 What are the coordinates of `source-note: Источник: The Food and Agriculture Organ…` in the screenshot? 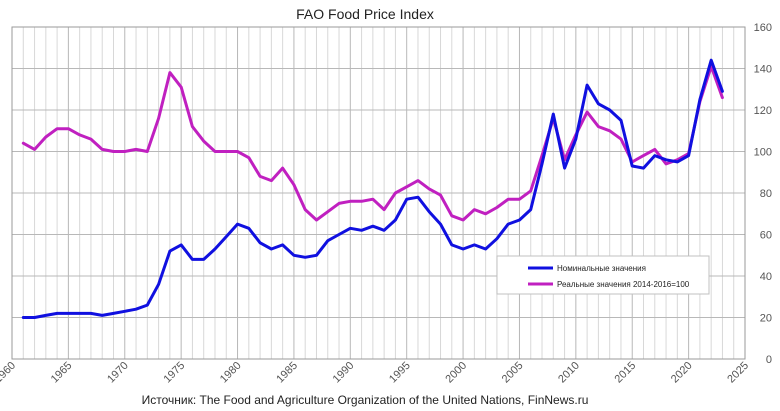 It's located at (365, 400).